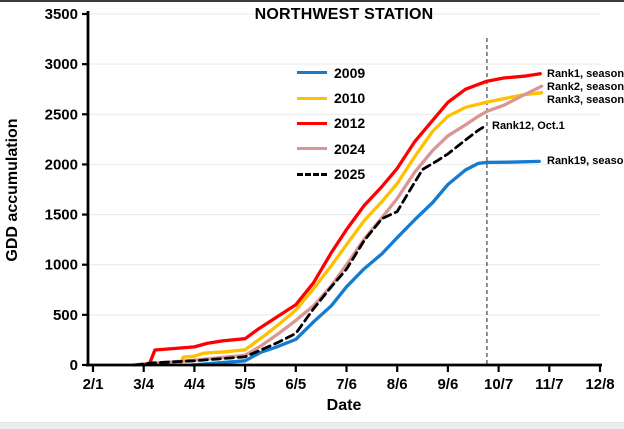 The width and height of the screenshot is (624, 429). I want to click on y-tick-label: 500, so click(65, 315).